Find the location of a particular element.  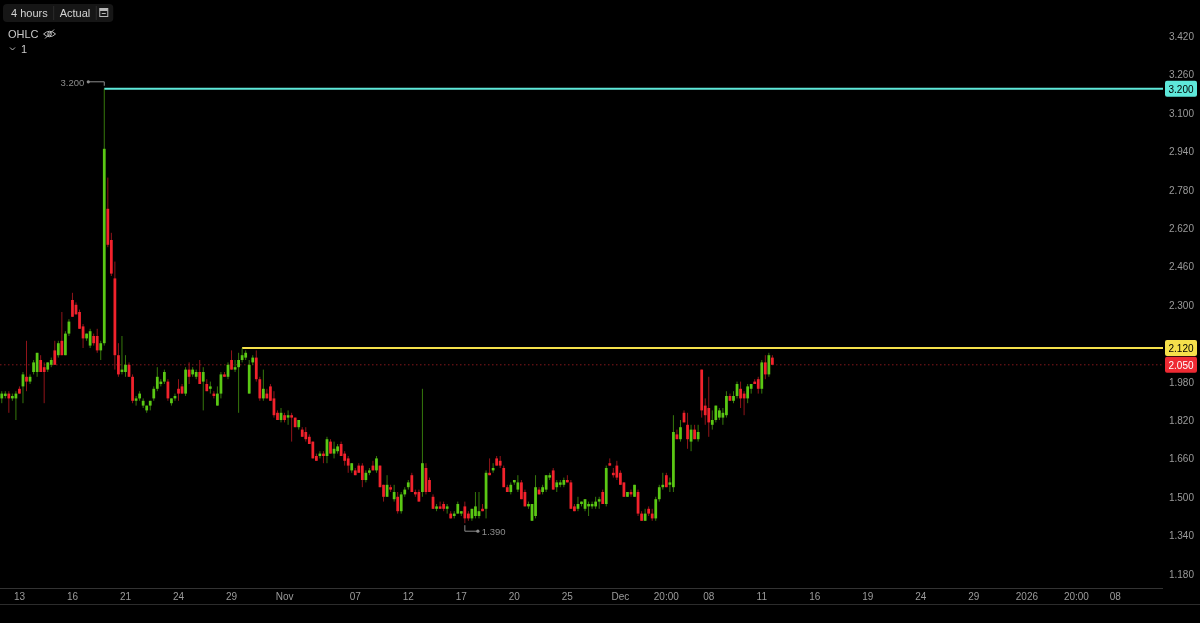

x-tick-label: 13 is located at coordinates (19, 596).